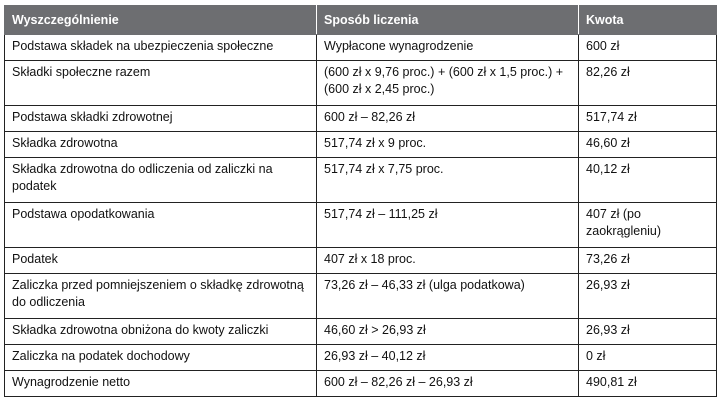 The height and width of the screenshot is (420, 720). I want to click on header-row: Wyszczególnienie Sposób liczenia Kwota, so click(360, 20).